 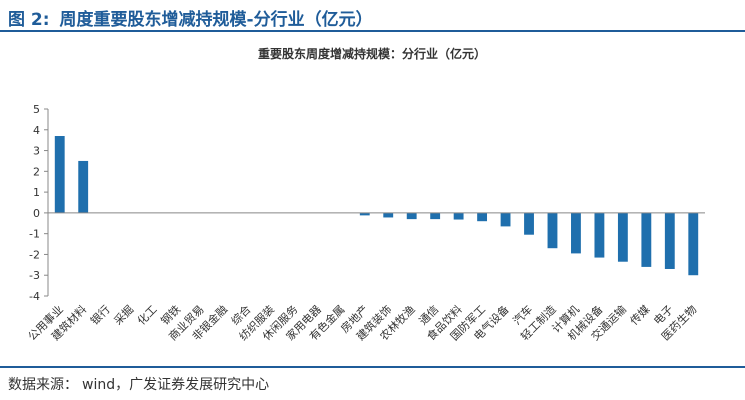 I want to click on y-tick-label: -2, so click(x=34, y=254).